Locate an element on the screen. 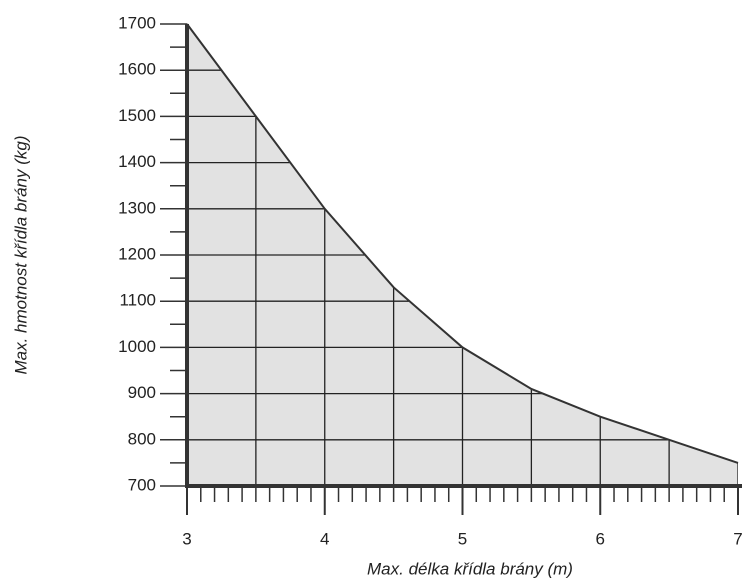 The width and height of the screenshot is (742, 583). y-tick-label: 1300 is located at coordinates (137, 207).